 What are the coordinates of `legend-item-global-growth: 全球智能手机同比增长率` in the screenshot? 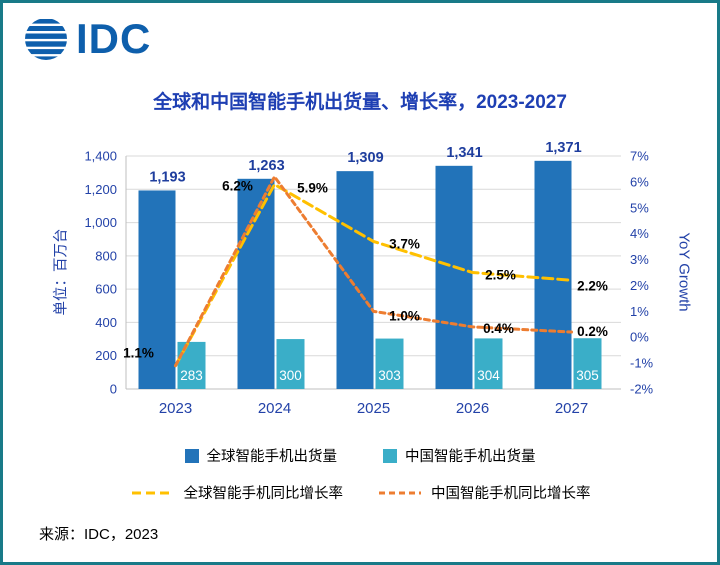 It's located at (237, 492).